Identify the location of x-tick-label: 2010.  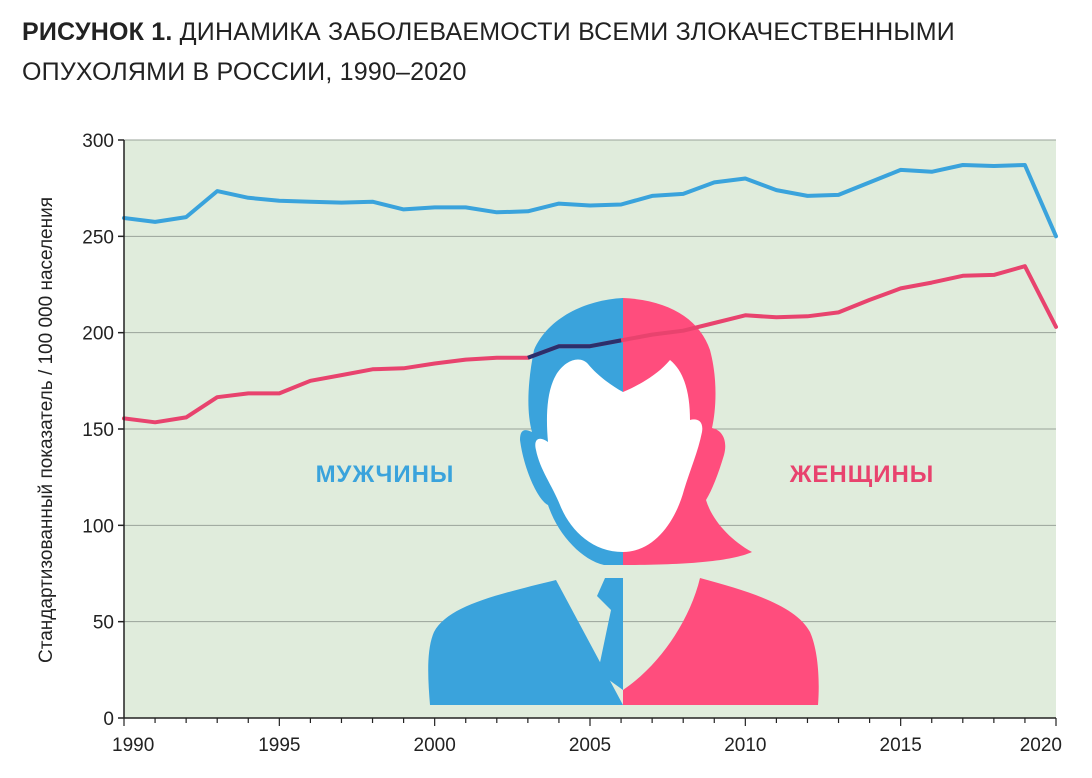
(745, 745).